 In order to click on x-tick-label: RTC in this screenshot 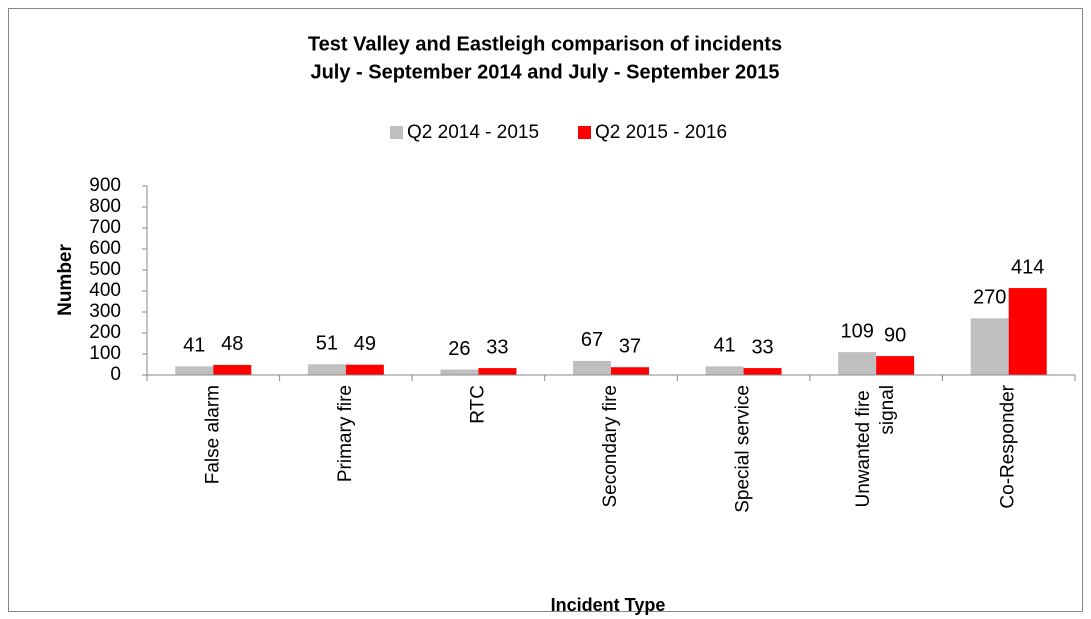, I will do `click(477, 404)`.